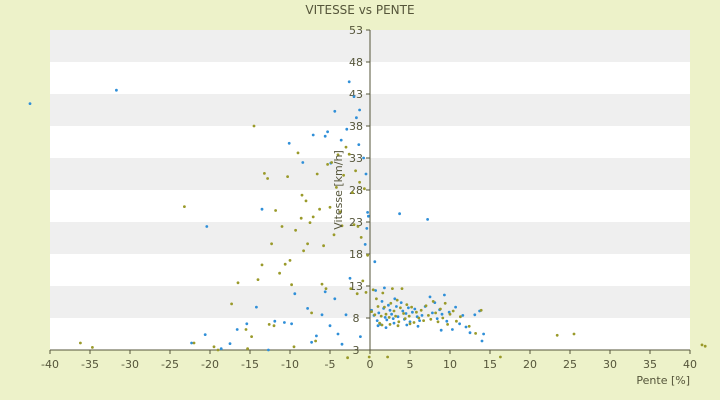  What do you see at coordinates (356, 126) in the screenshot?
I see `y-tick-label: 38` at bounding box center [356, 126].